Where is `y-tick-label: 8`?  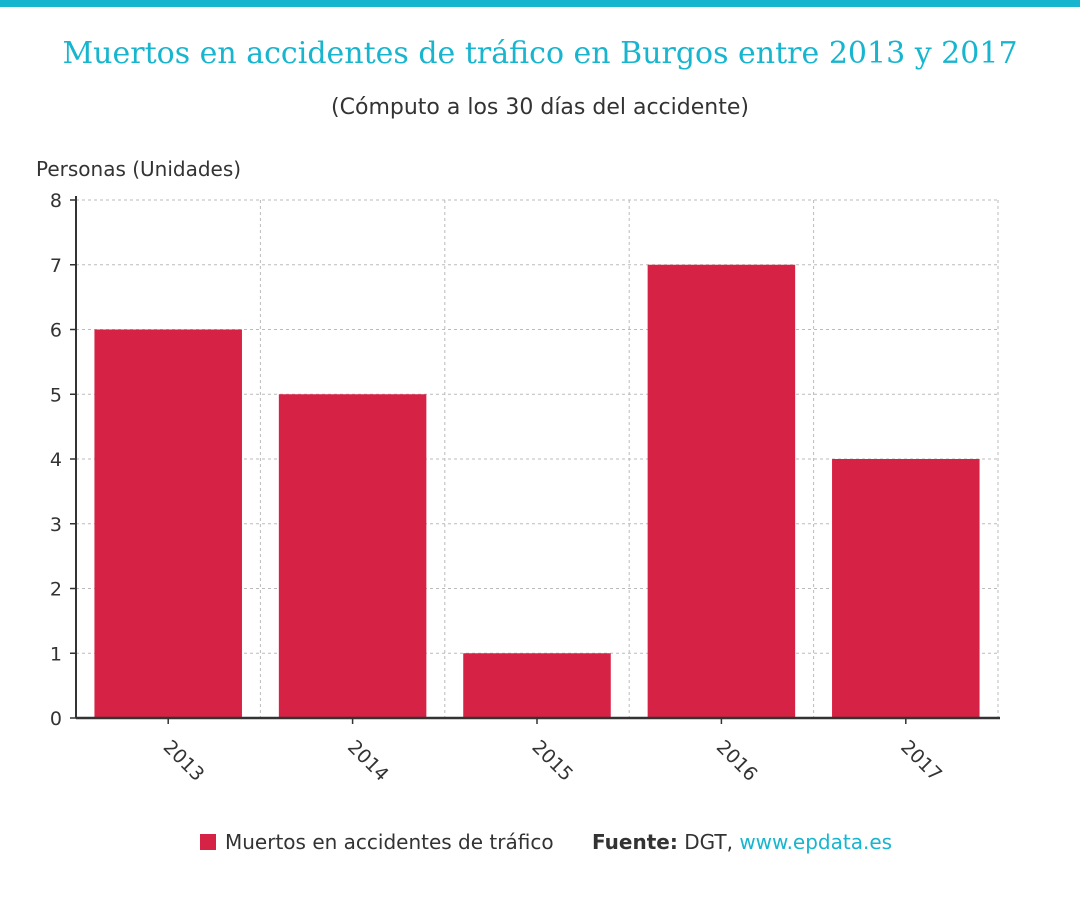
y-tick-label: 8 is located at coordinates (56, 201).